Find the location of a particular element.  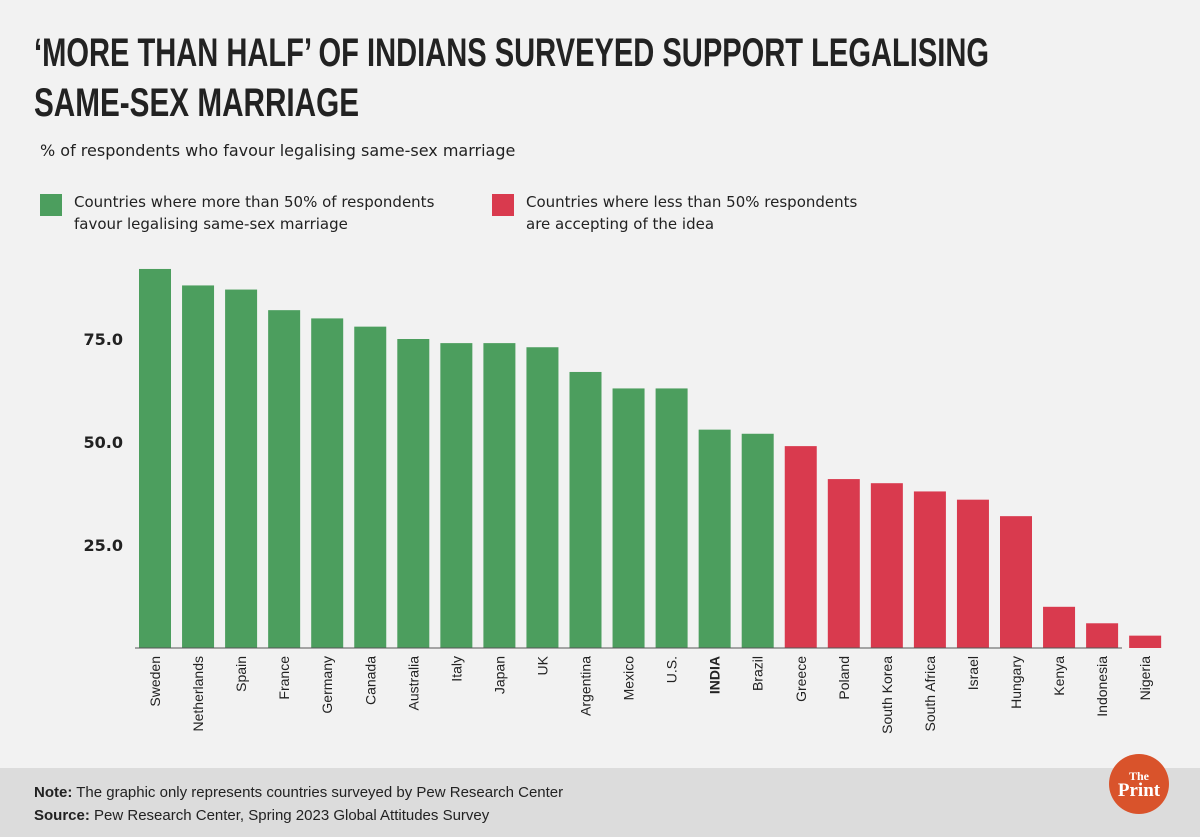

footer-band is located at coordinates (600, 802).